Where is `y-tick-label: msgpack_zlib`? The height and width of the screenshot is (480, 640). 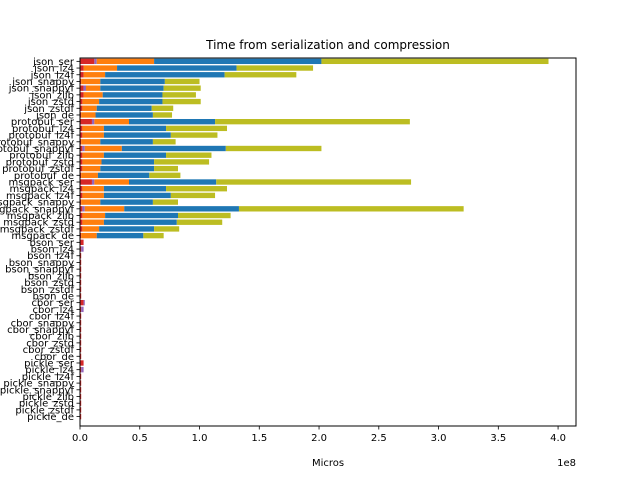 y-tick-label: msgpack_zlib is located at coordinates (40, 216).